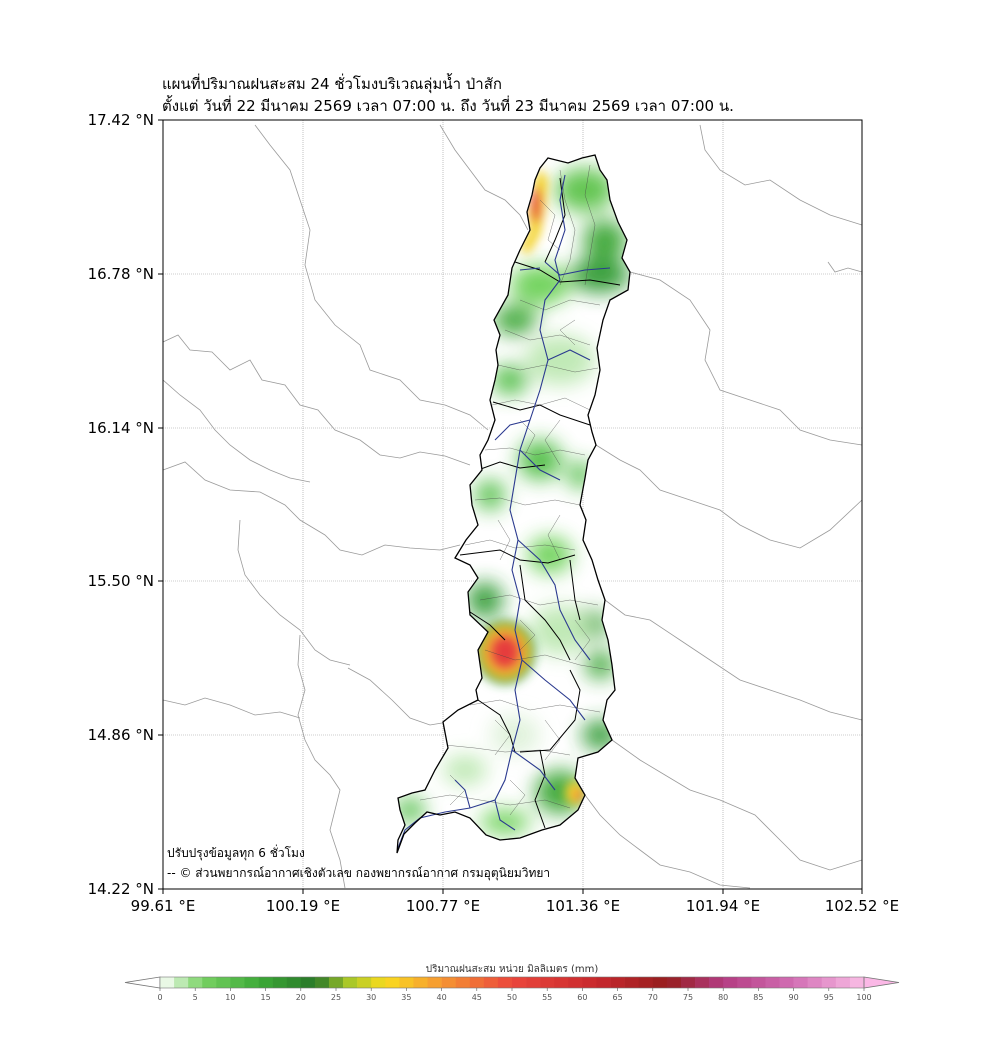 This screenshot has height=1050, width=1000. Describe the element at coordinates (406, 997) in the screenshot. I see `colorbar-tick-label: 35` at that location.